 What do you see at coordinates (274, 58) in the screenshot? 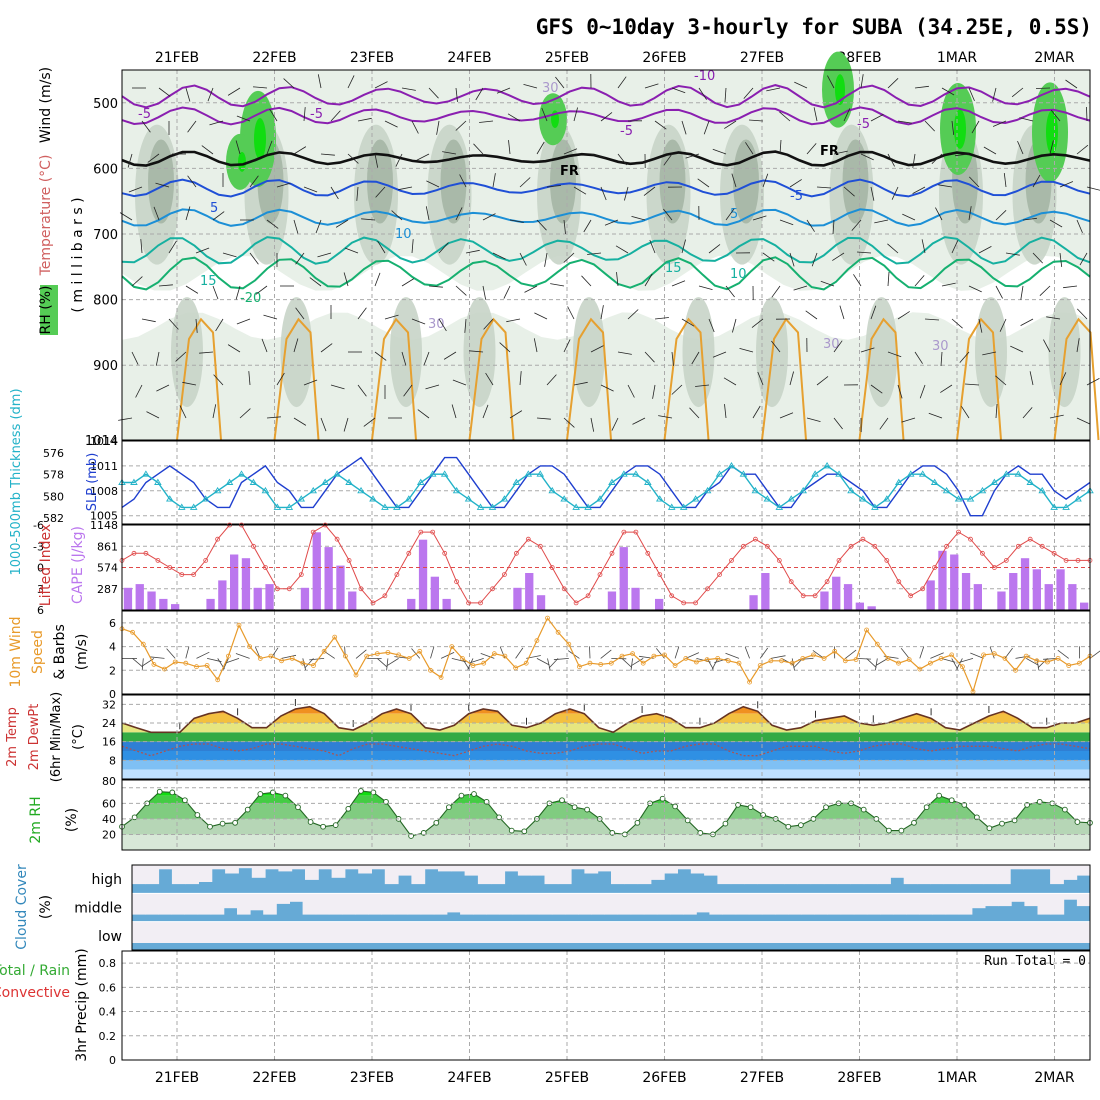
I see `top-date-22feb: 22FEB` at bounding box center [274, 58].